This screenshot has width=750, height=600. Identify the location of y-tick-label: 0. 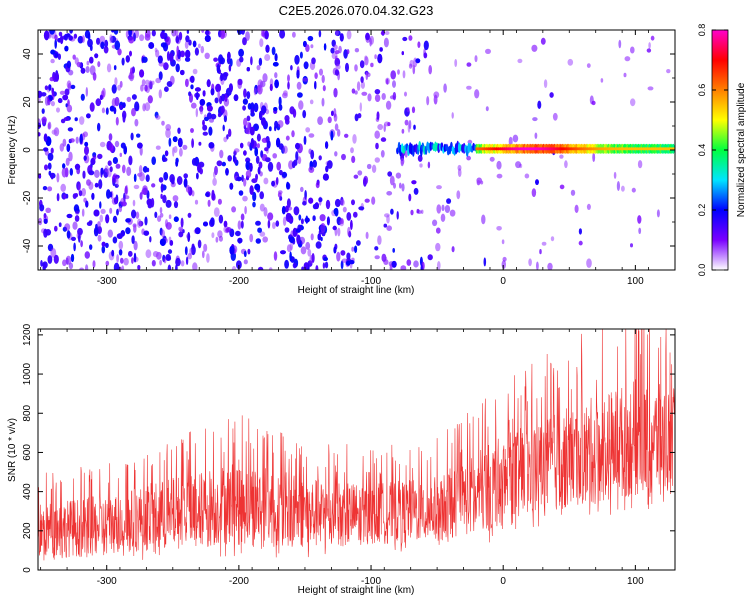
(27, 570).